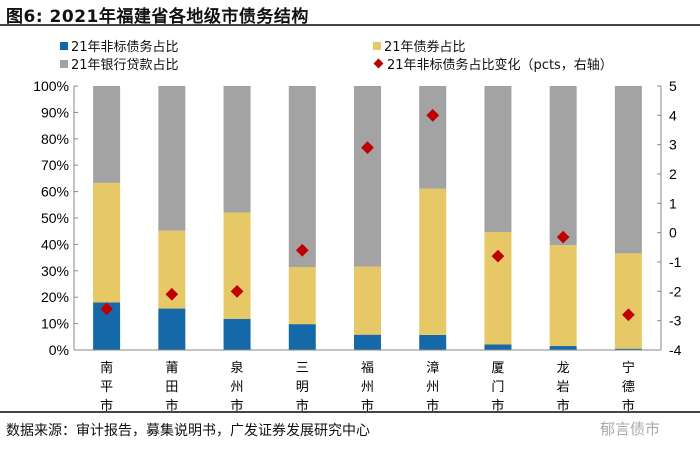 Image resolution: width=700 pixels, height=457 pixels. Describe the element at coordinates (675, 350) in the screenshot. I see `right-tick-label: -4` at that location.